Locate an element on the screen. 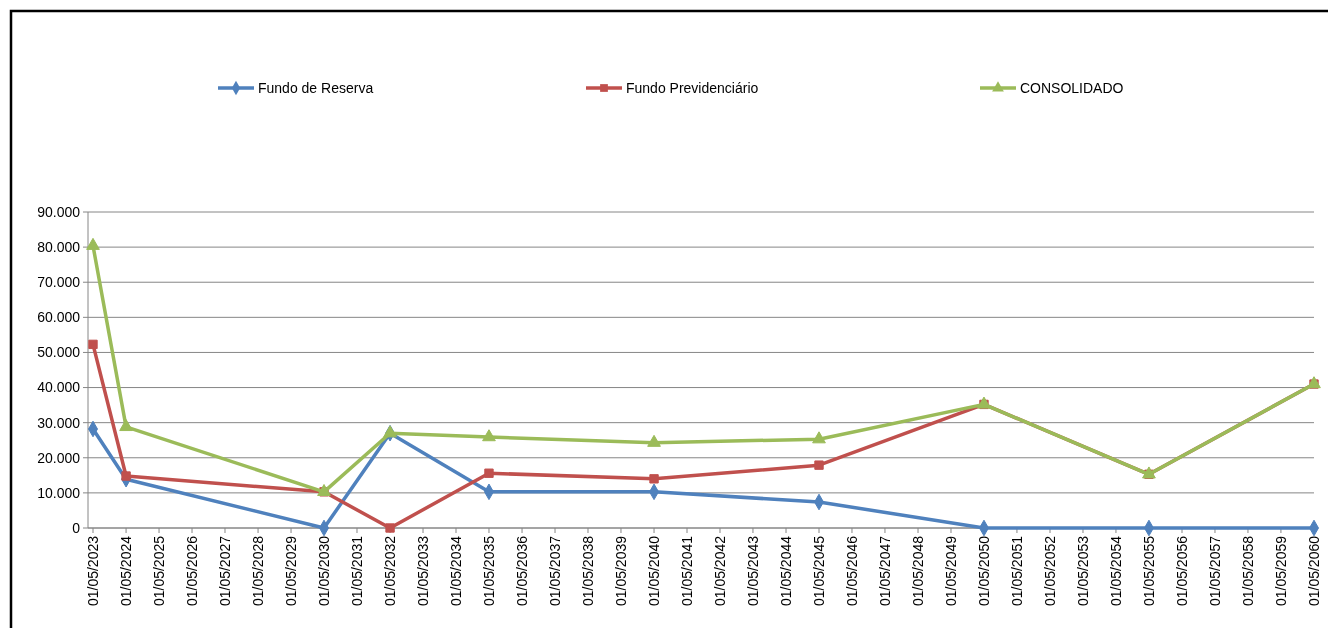  x-tick-label: 01/05/2051 is located at coordinates (1016, 571).